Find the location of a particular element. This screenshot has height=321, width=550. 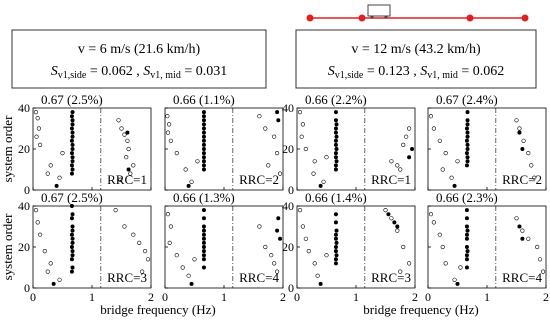

y-axis-label: system order is located at coordinates (7, 246).